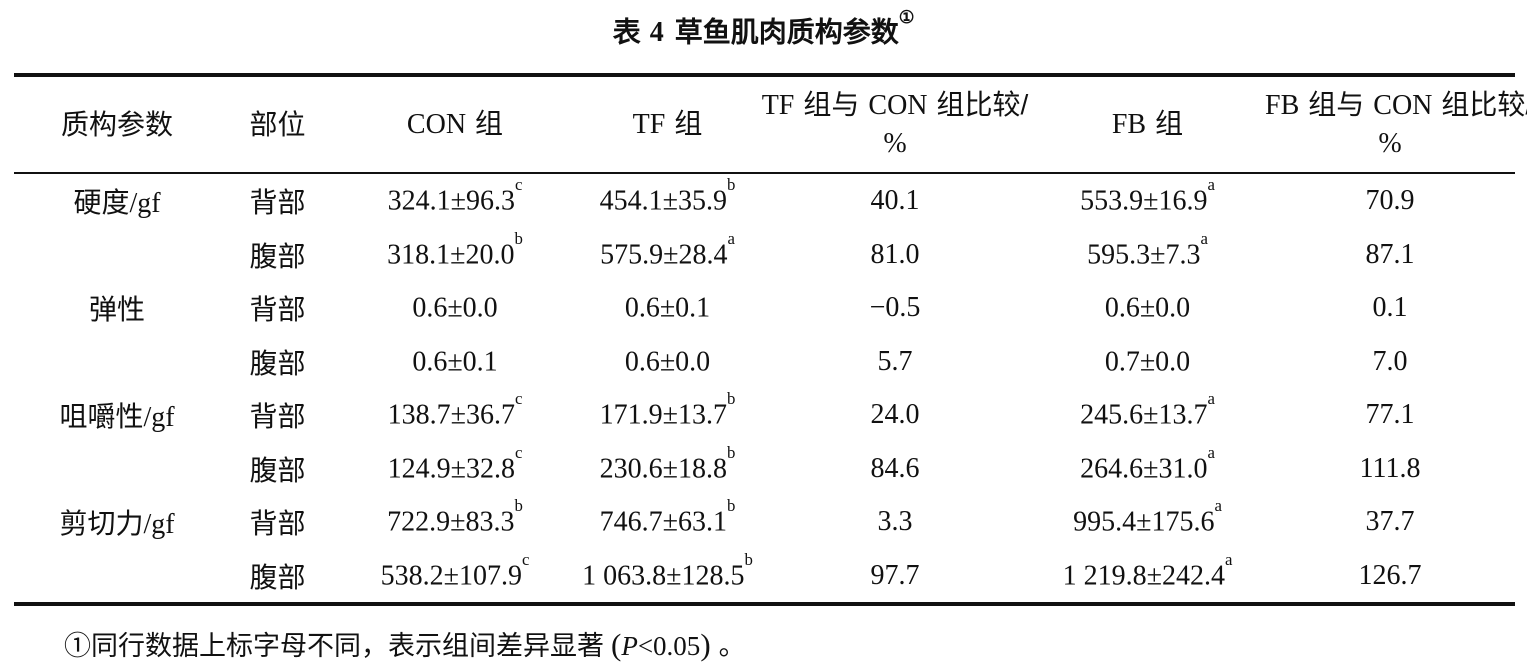 This screenshot has height=671, width=1527. I want to click on title-footnote-mark: ①, so click(906, 17).